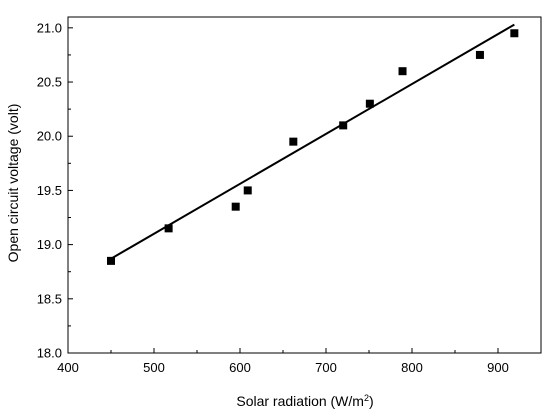 This screenshot has width=550, height=417. I want to click on x-tick-label: 800, so click(412, 367).